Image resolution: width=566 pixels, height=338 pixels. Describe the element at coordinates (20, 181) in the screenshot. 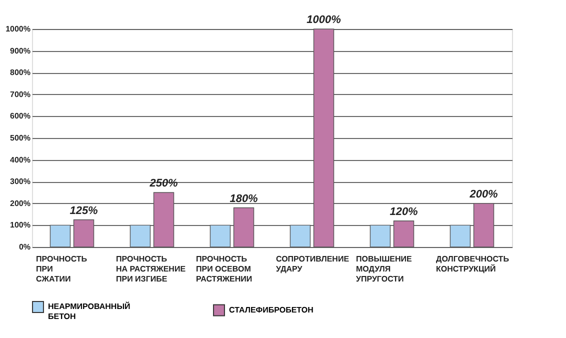

I see `y-tick-label: 300%` at that location.